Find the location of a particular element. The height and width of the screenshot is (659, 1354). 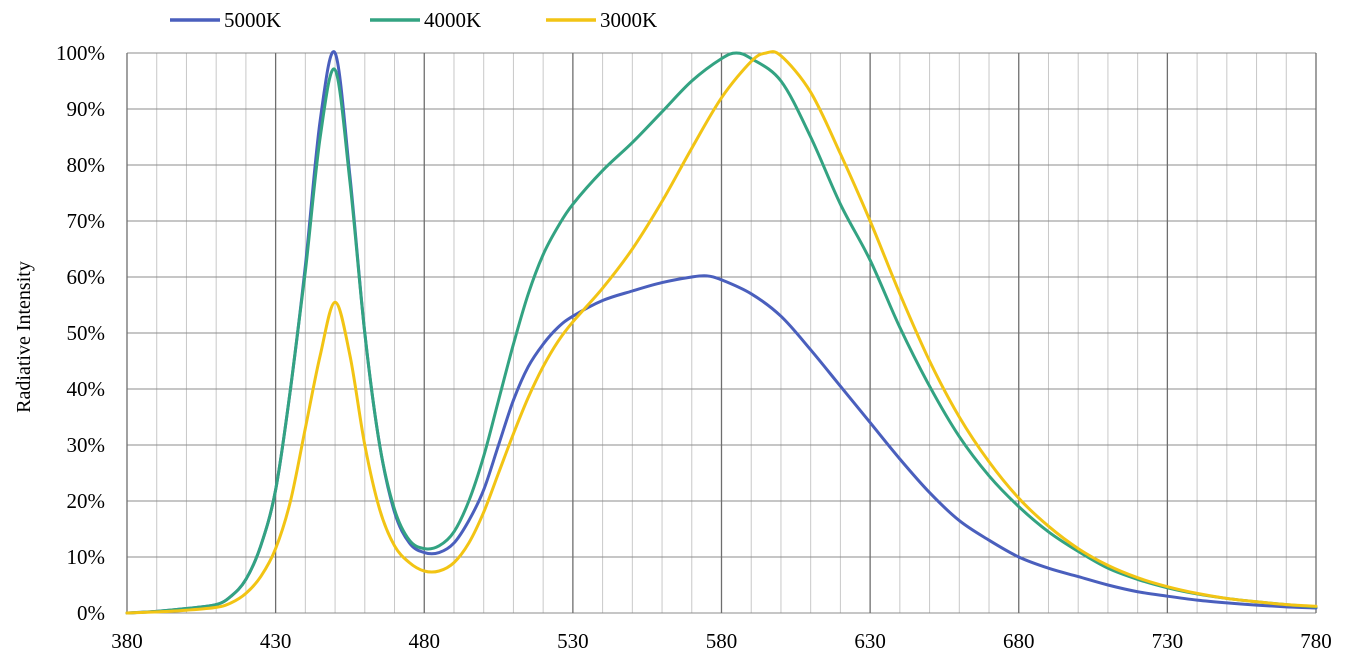

y-tick-label: 60% is located at coordinates (86, 277).